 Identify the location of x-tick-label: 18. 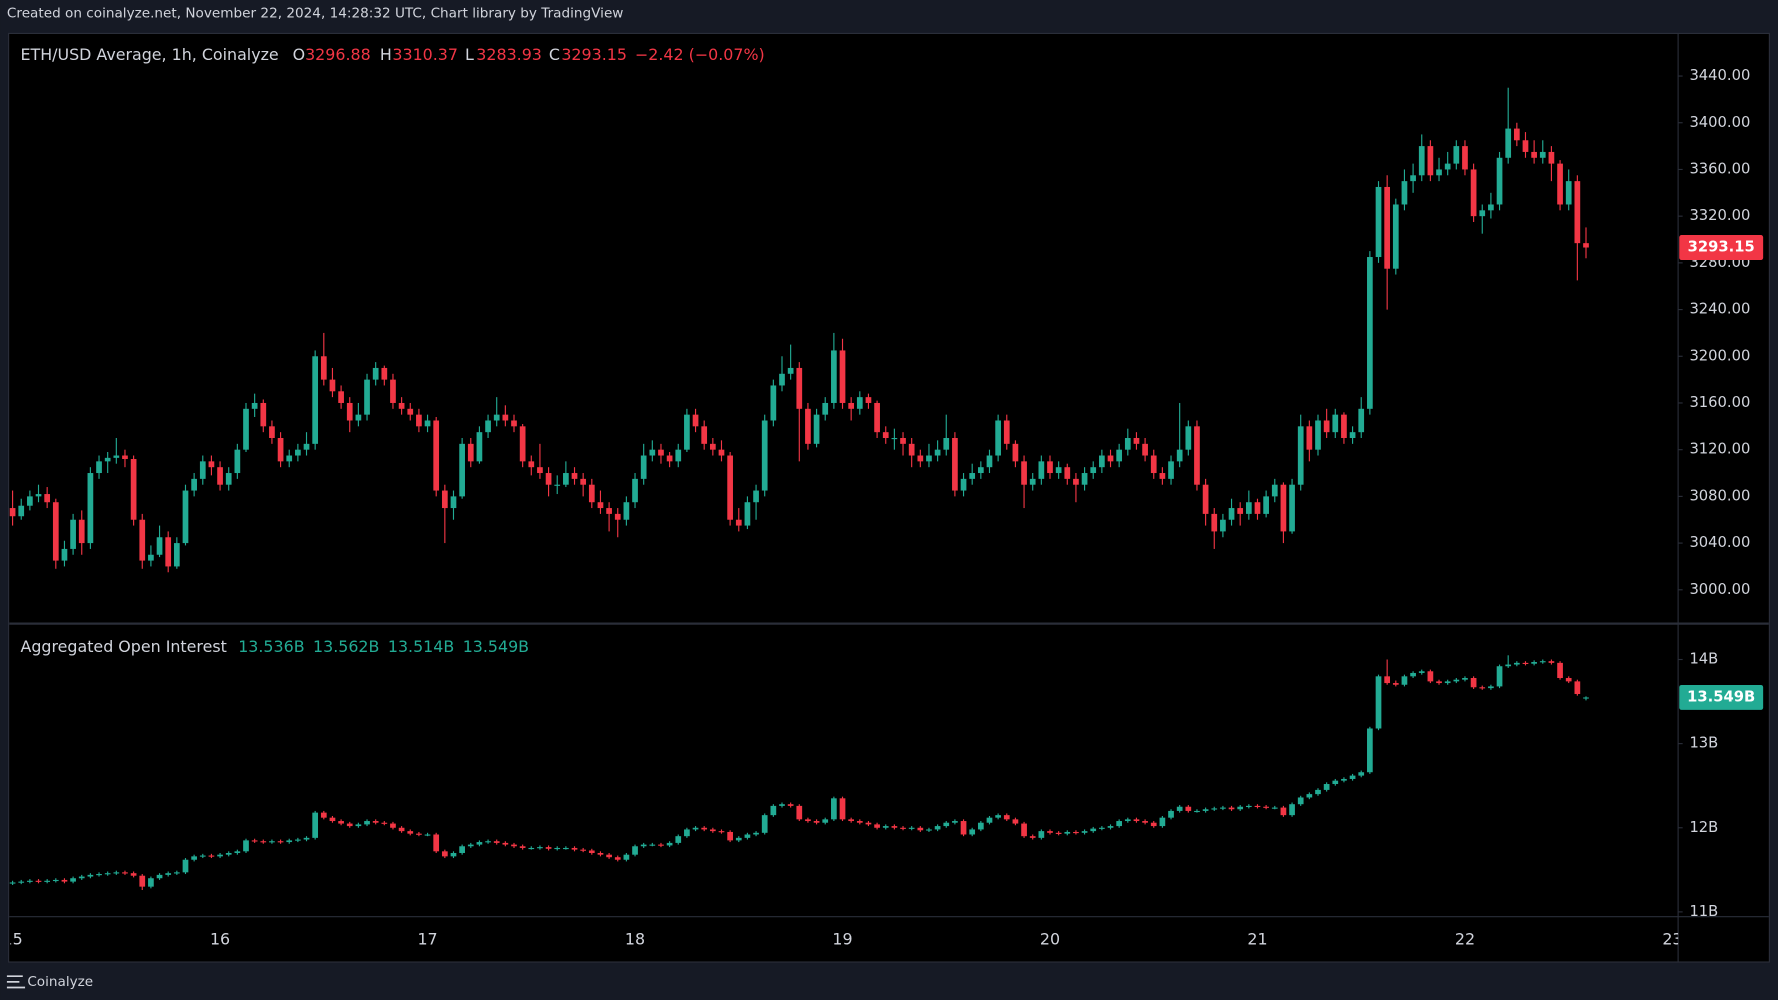
(635, 938).